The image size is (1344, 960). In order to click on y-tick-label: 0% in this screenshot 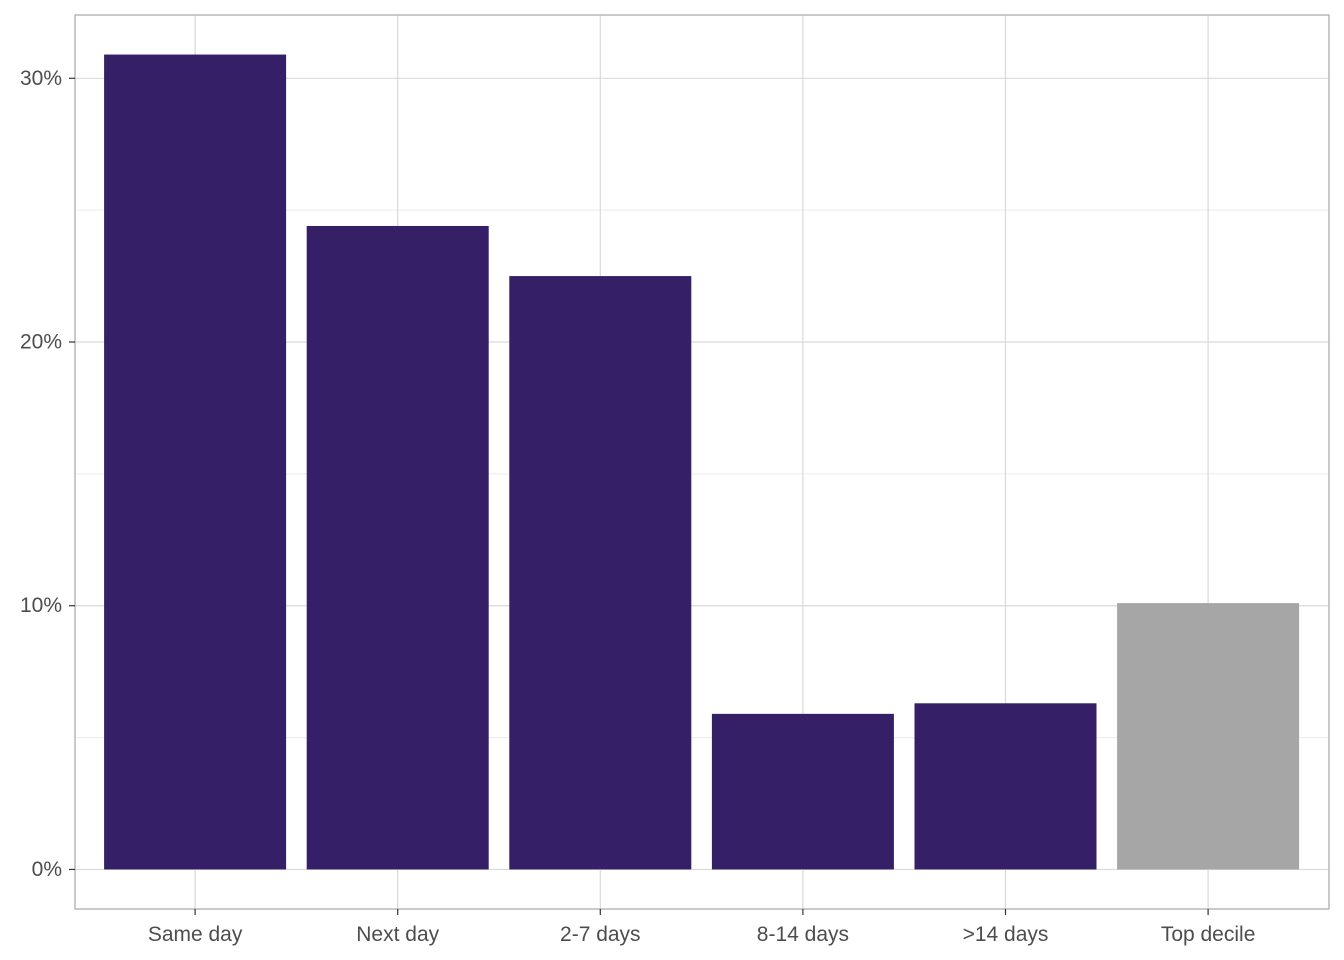, I will do `click(47, 869)`.